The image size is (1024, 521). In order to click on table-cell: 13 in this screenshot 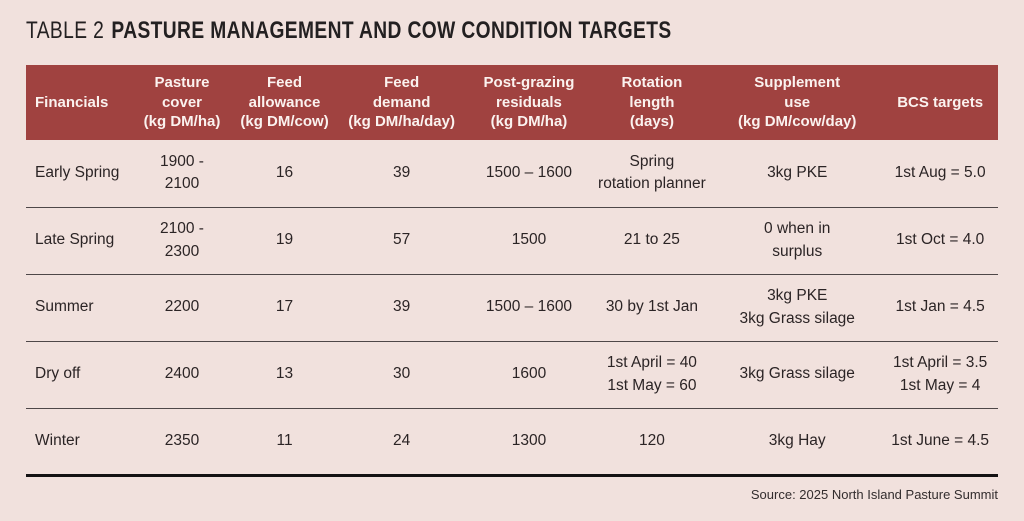, I will do `click(284, 374)`.